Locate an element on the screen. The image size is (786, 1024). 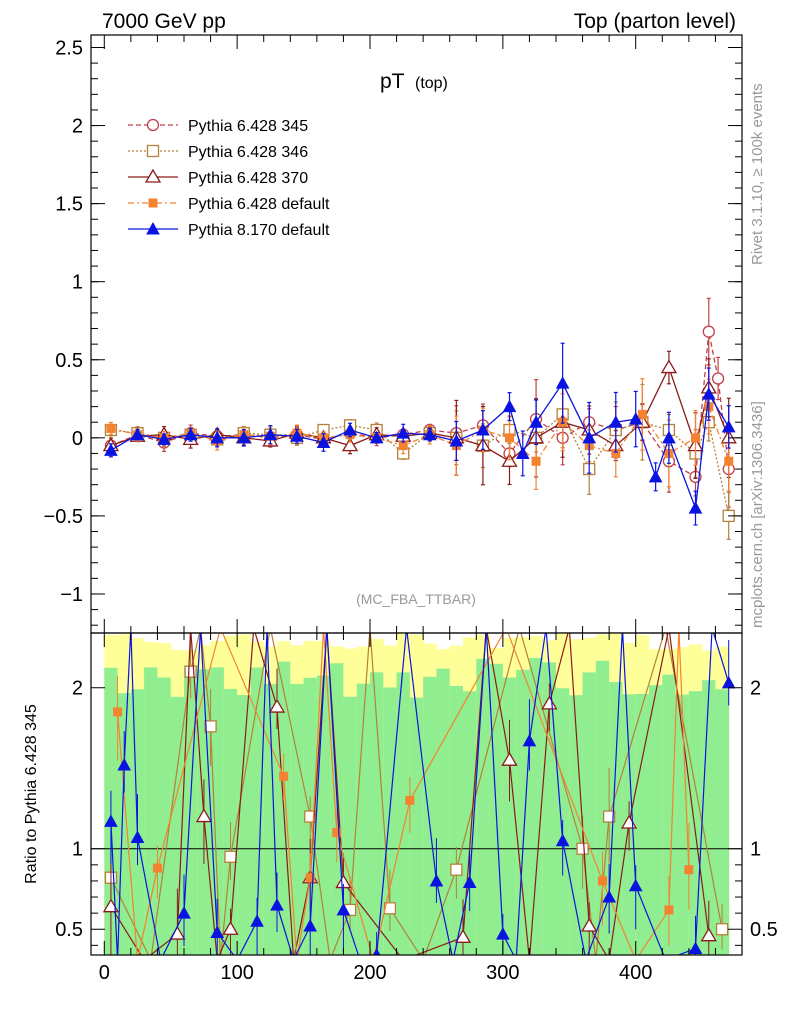
header-right: Top (parton level) is located at coordinates (655, 21).